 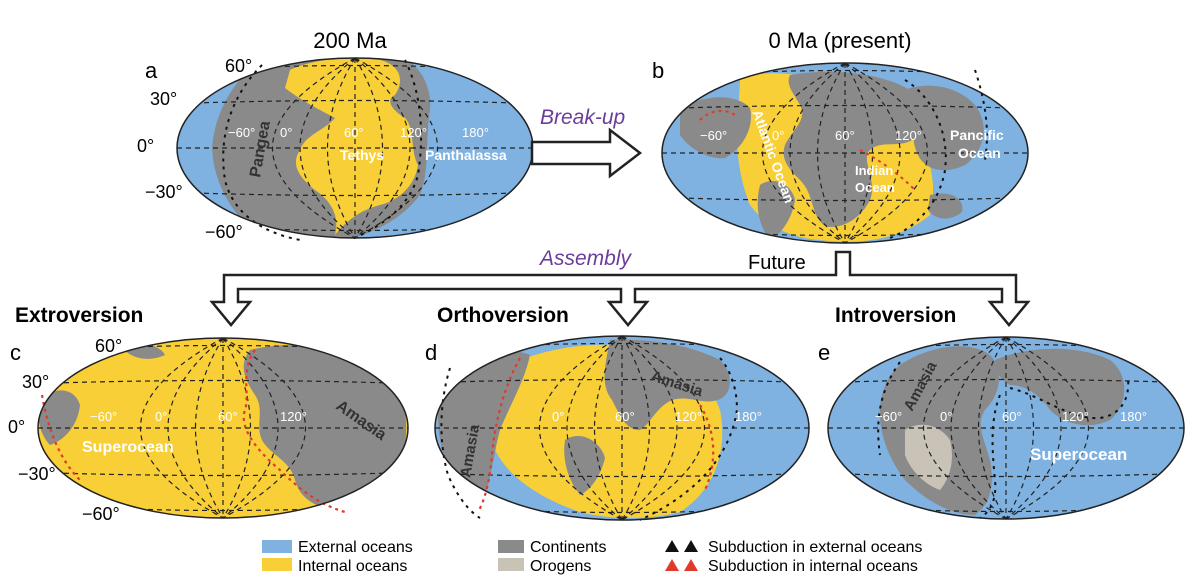 What do you see at coordinates (620, 288) in the screenshot?
I see `assembly-arrow` at bounding box center [620, 288].